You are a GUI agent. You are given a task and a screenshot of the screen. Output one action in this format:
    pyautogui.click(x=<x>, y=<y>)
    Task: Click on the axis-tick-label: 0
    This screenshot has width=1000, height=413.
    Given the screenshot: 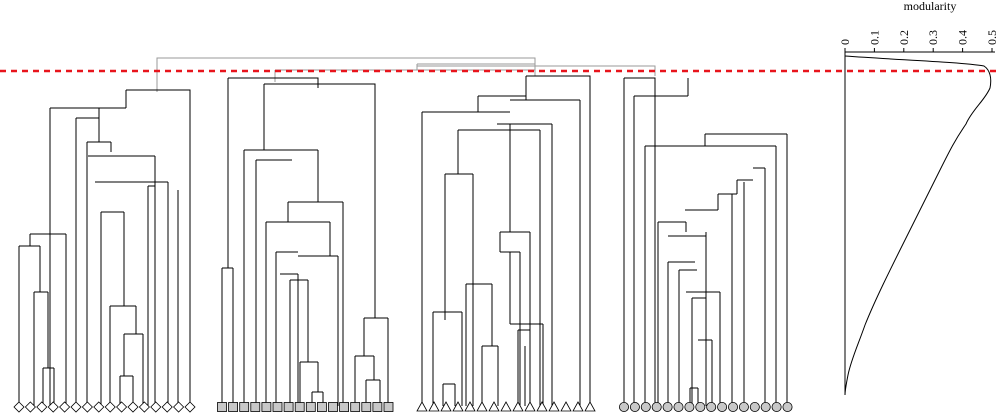 What is the action you would take?
    pyautogui.click(x=845, y=42)
    